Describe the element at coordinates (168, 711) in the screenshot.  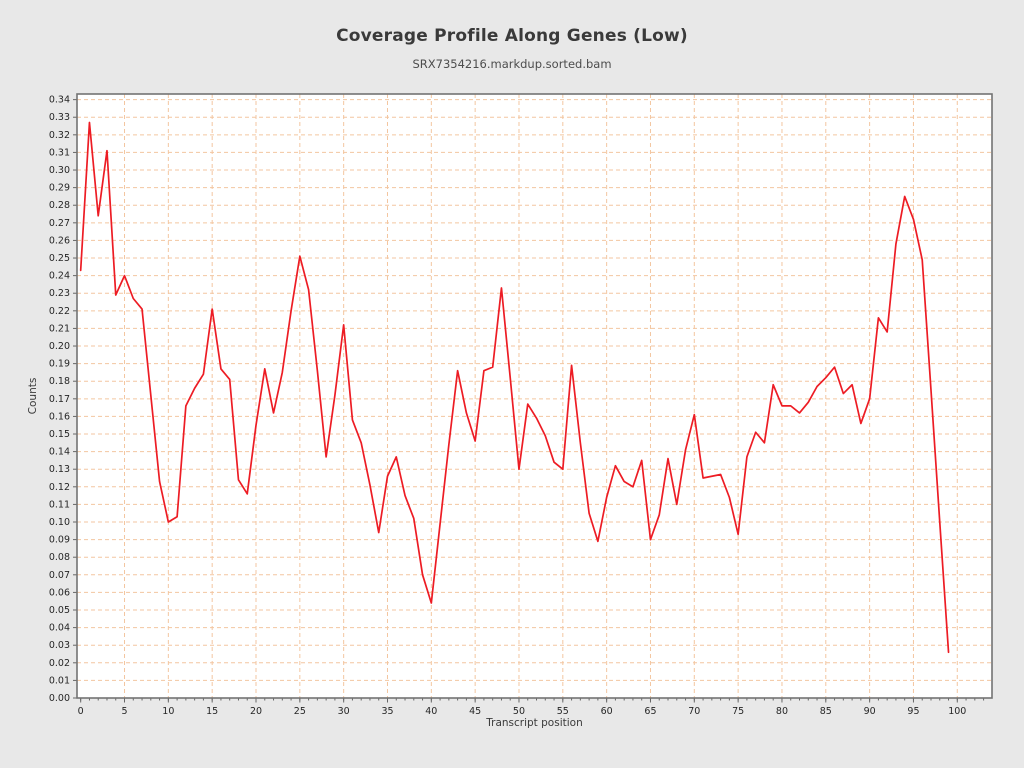
I see `x-axis-tick-label: 10` at that location.